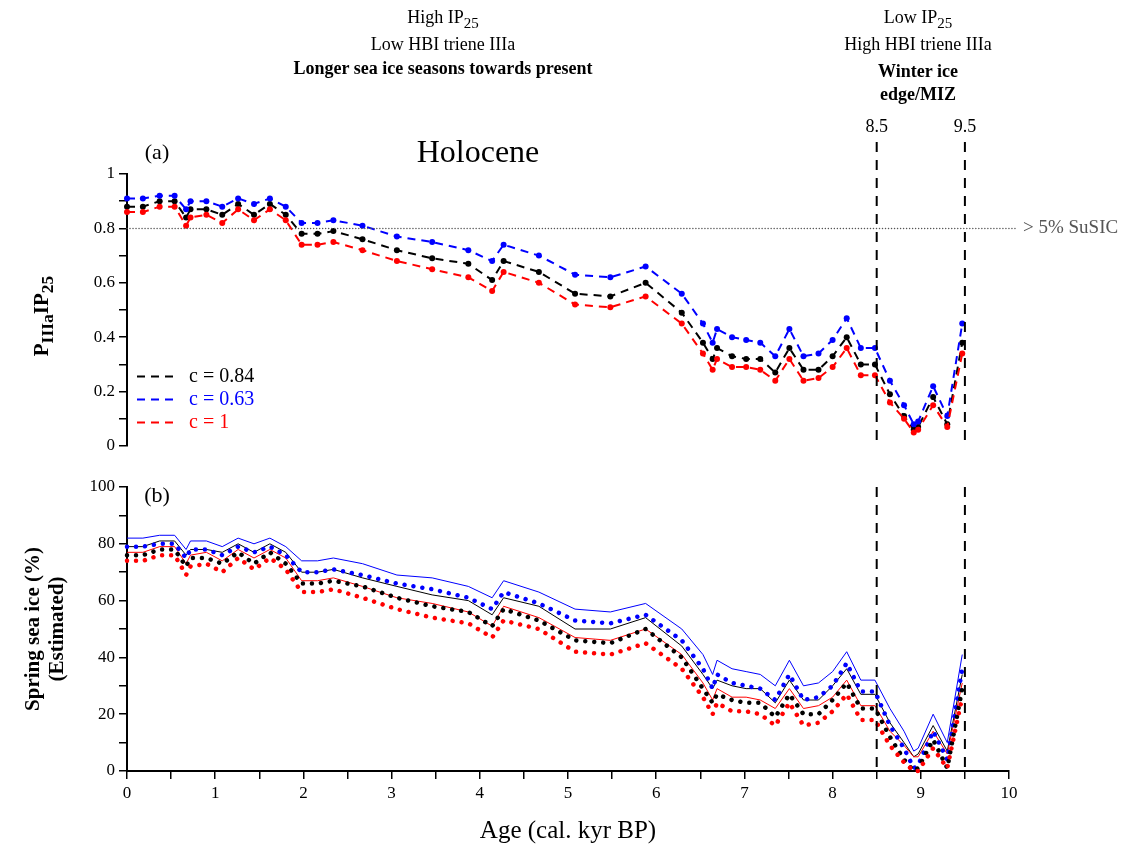  What do you see at coordinates (222, 374) in the screenshot?
I see `legend-label: c = 0.84` at bounding box center [222, 374].